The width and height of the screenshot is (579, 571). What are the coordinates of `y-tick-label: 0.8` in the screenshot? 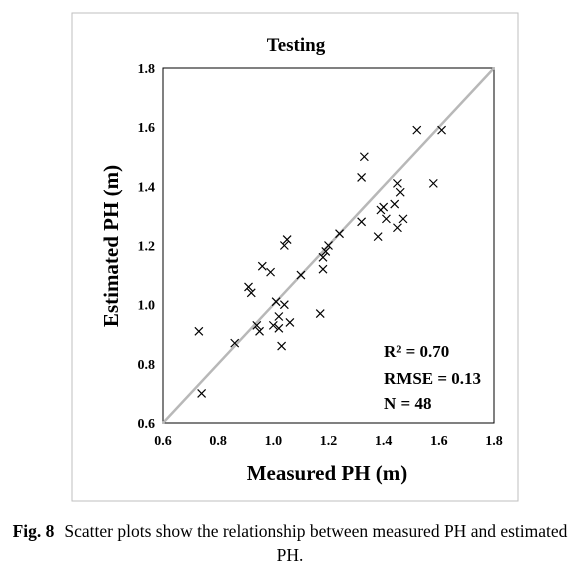 It's located at (147, 365).